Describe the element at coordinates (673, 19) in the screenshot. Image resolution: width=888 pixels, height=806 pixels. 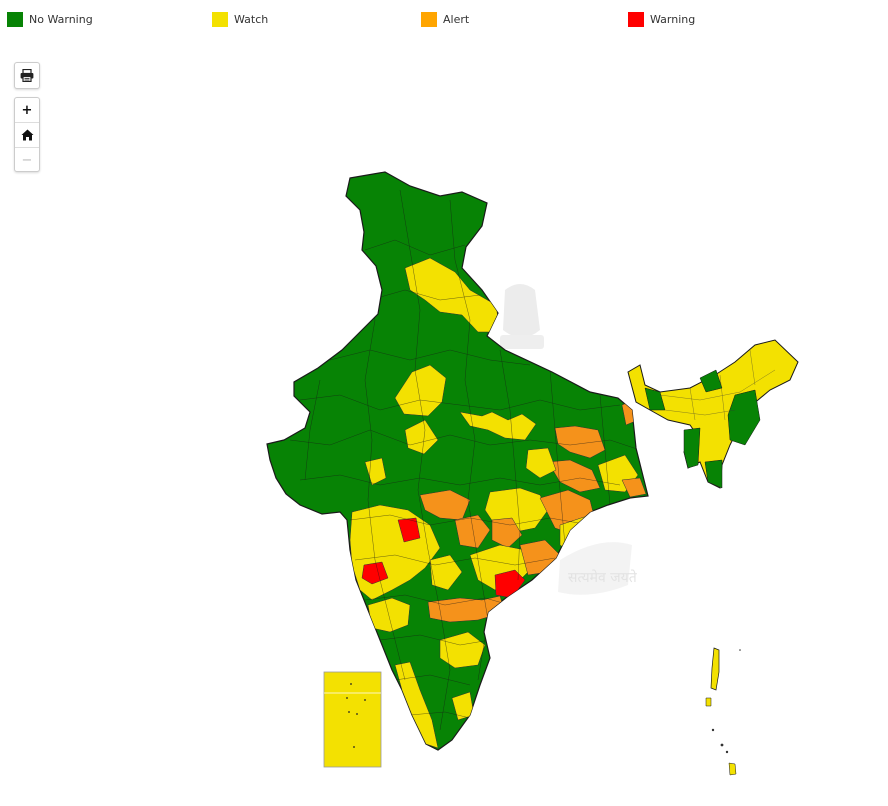
I see `legend-label: Warning` at that location.